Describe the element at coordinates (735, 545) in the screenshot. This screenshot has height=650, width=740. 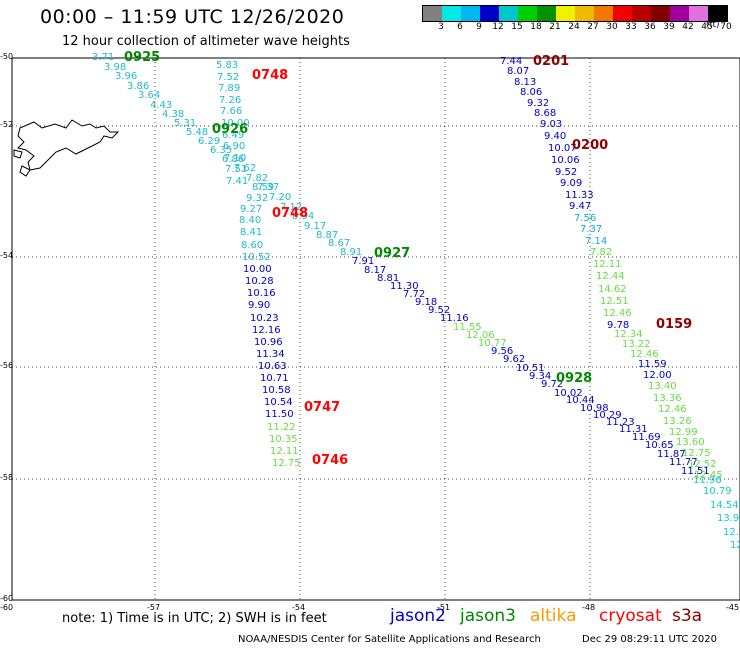
I see `wave-height-value: 12` at that location.